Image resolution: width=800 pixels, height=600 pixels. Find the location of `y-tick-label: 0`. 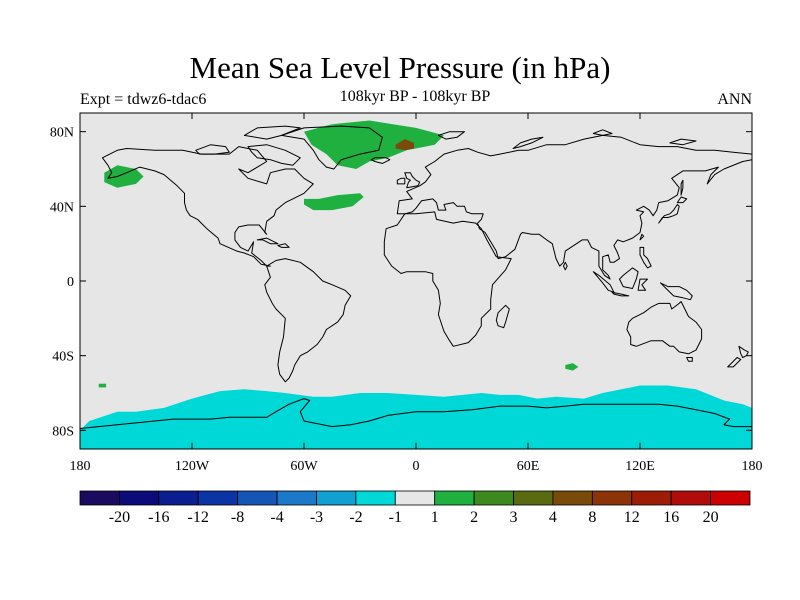

y-tick-label: 0 is located at coordinates (70, 282).